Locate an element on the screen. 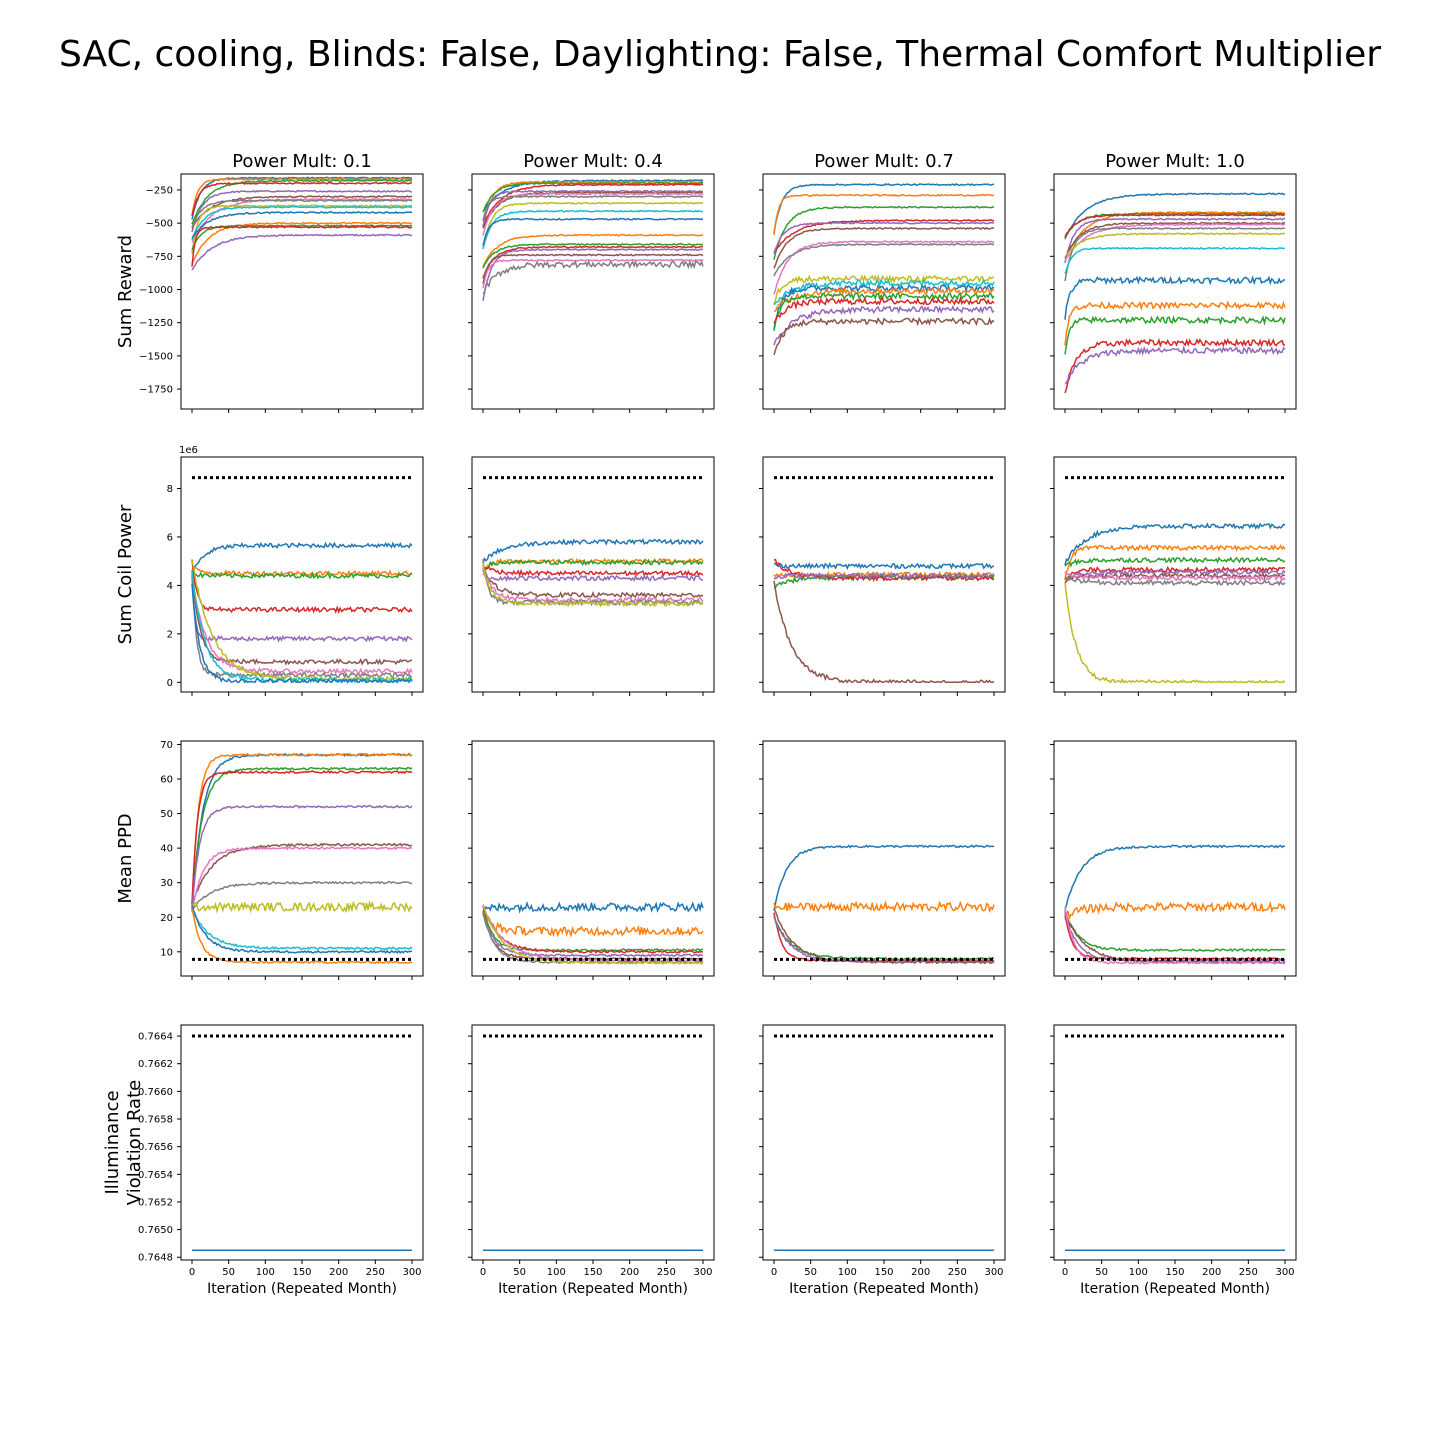  y-tick-label: 6 is located at coordinates (170, 537).